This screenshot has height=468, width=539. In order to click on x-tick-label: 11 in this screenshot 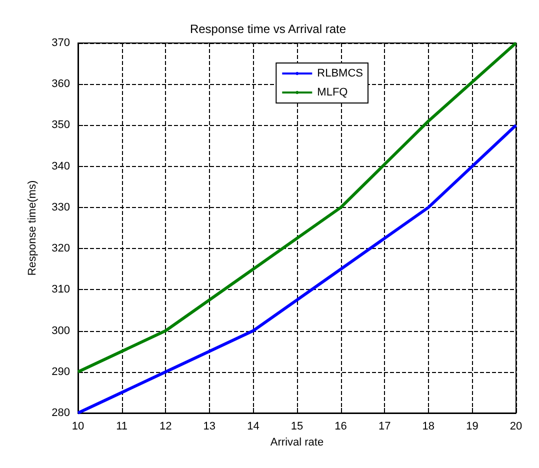, I will do `click(122, 426)`.